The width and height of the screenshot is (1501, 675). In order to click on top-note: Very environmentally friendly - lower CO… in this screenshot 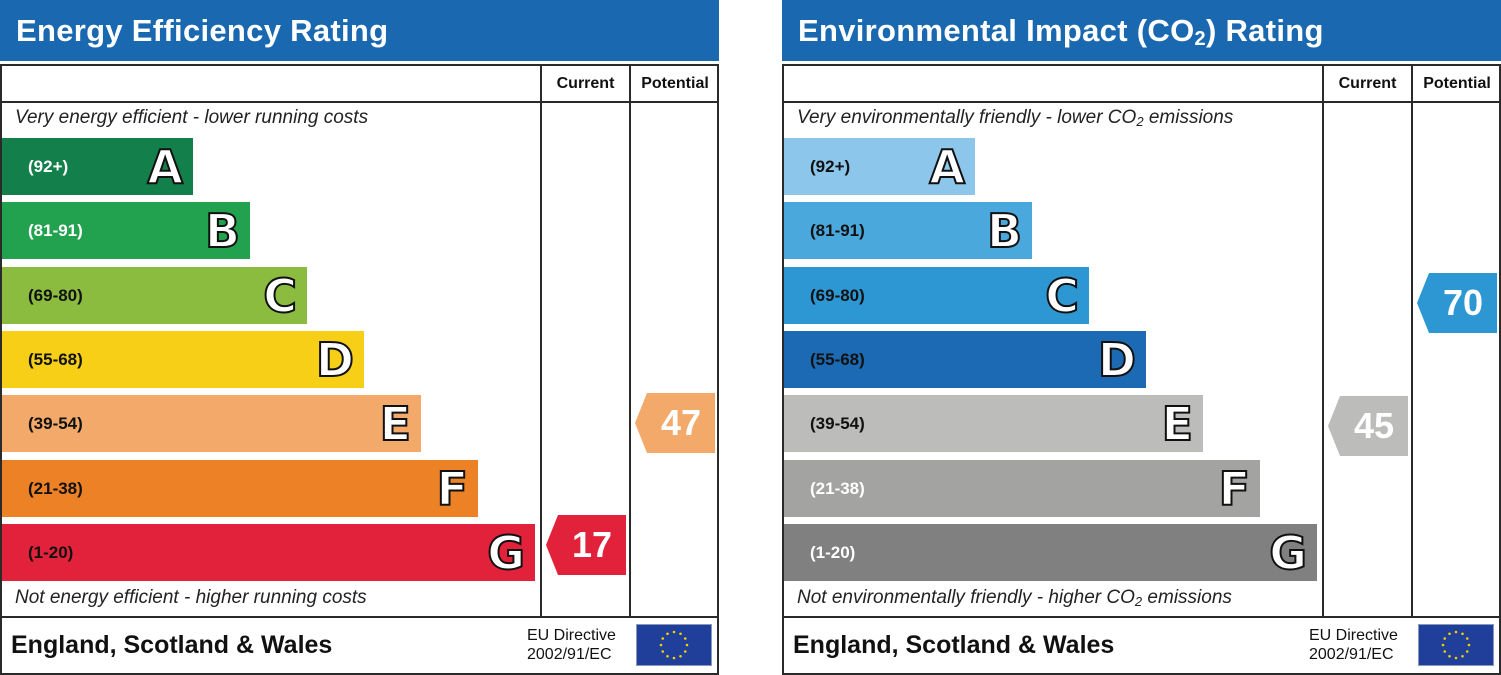, I will do `click(1015, 118)`.